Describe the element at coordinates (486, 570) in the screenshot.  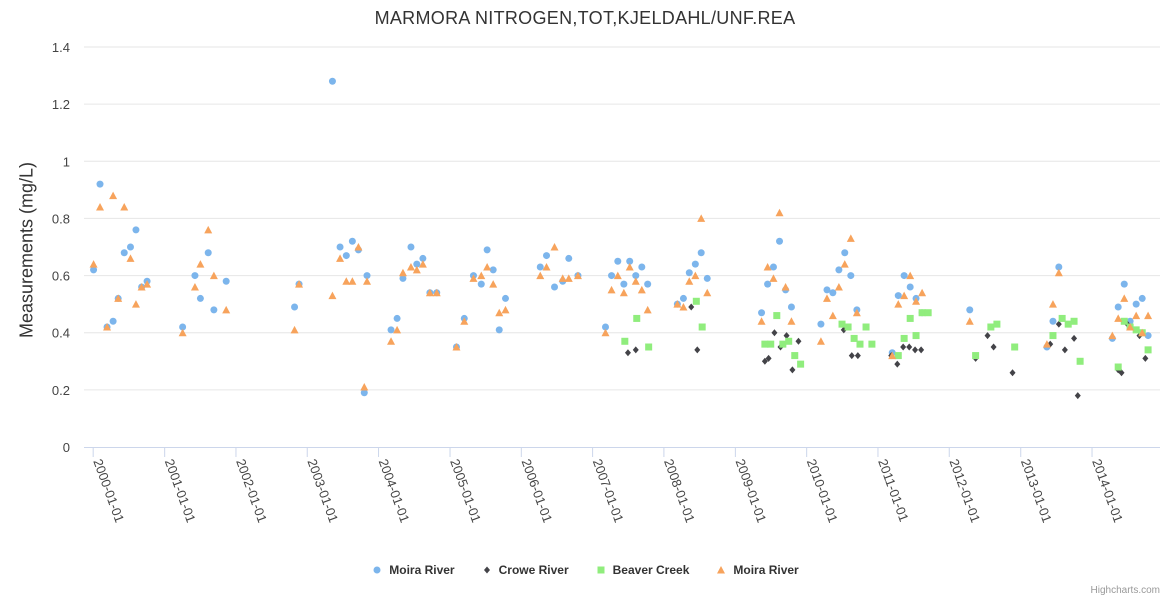
I see `legend-diamond-icon` at that location.